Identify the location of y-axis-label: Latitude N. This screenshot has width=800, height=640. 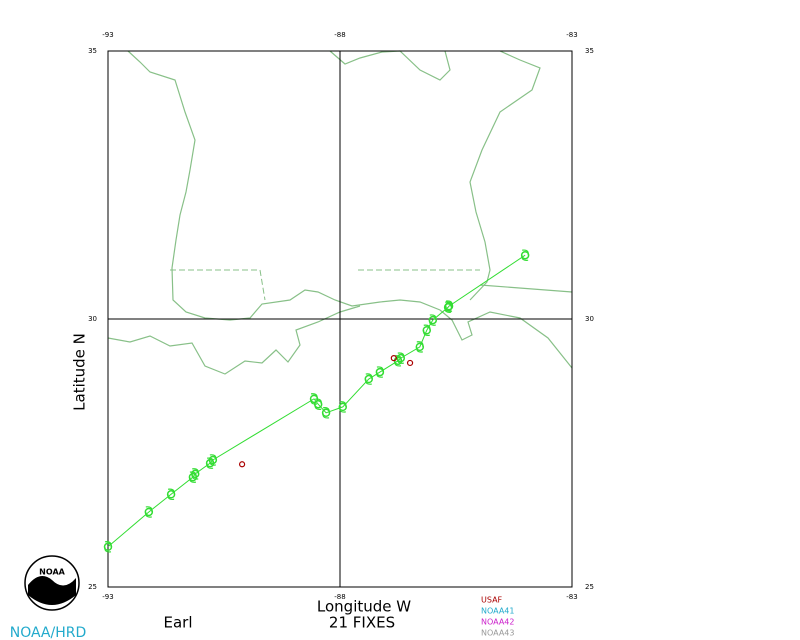
(80, 372).